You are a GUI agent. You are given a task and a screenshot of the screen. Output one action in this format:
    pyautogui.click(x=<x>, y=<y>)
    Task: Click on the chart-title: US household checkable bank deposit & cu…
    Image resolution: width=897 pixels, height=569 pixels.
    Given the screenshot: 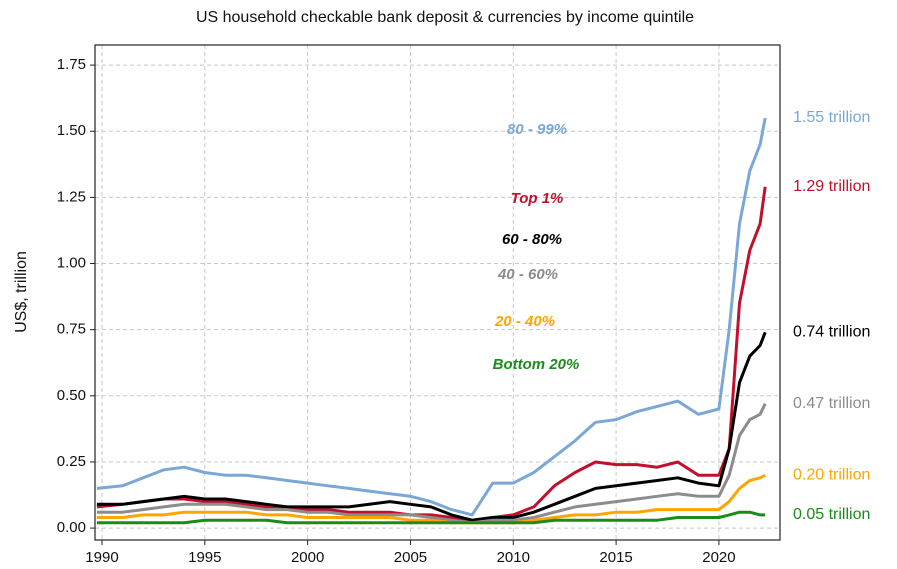 What is the action you would take?
    pyautogui.click(x=445, y=17)
    